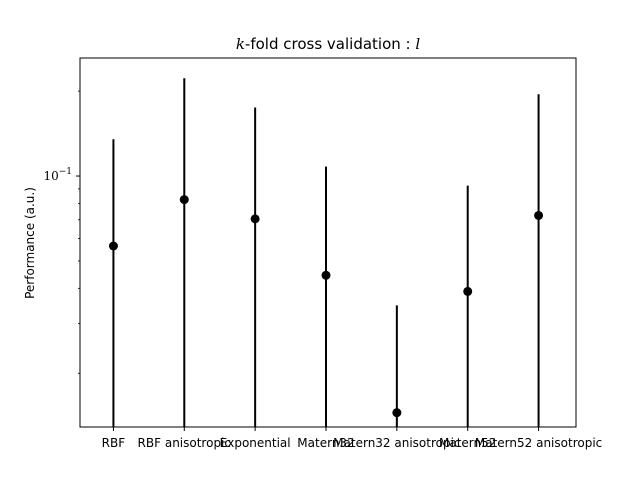  I want to click on x-tick-label: RBF, so click(114, 443).